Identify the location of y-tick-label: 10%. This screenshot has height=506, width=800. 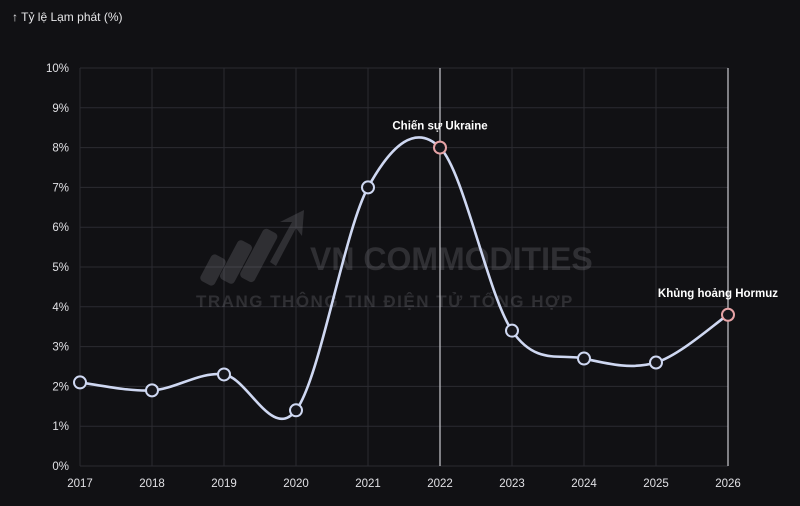
(57, 69).